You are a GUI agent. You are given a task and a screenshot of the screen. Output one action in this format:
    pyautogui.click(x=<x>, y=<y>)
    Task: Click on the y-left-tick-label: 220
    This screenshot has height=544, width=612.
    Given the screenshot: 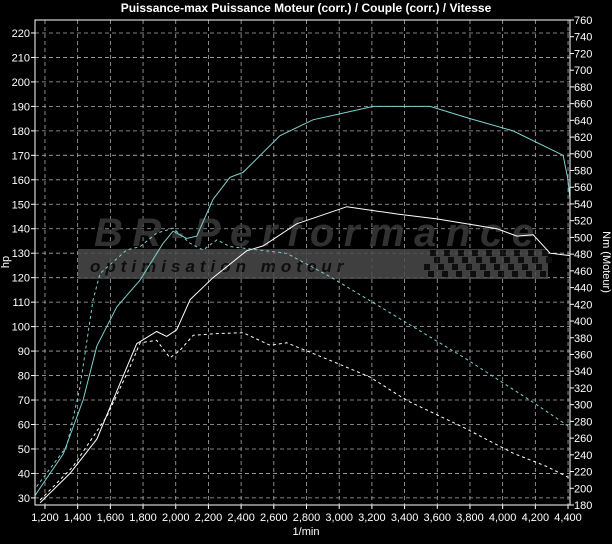 What is the action you would take?
    pyautogui.click(x=21, y=34)
    